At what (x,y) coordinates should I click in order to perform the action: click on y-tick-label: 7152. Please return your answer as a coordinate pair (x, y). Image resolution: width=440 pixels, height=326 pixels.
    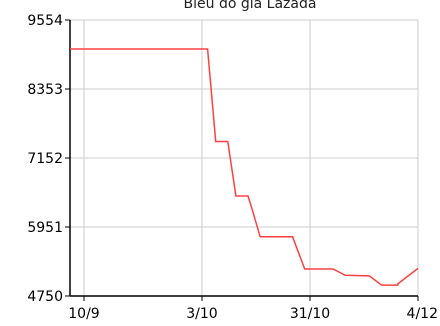
    Looking at the image, I should click on (45, 159).